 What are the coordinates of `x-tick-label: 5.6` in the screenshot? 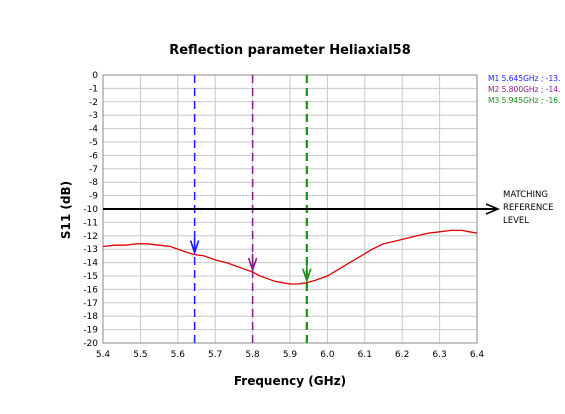 It's located at (178, 355).